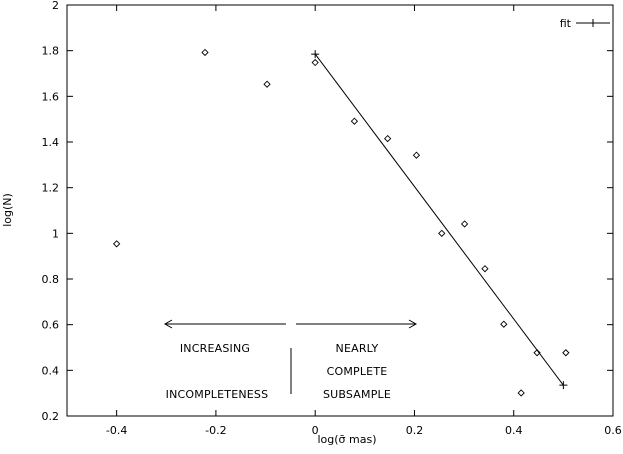 Image resolution: width=623 pixels, height=454 pixels. I want to click on y-tick-label: 0.6, so click(51, 325).